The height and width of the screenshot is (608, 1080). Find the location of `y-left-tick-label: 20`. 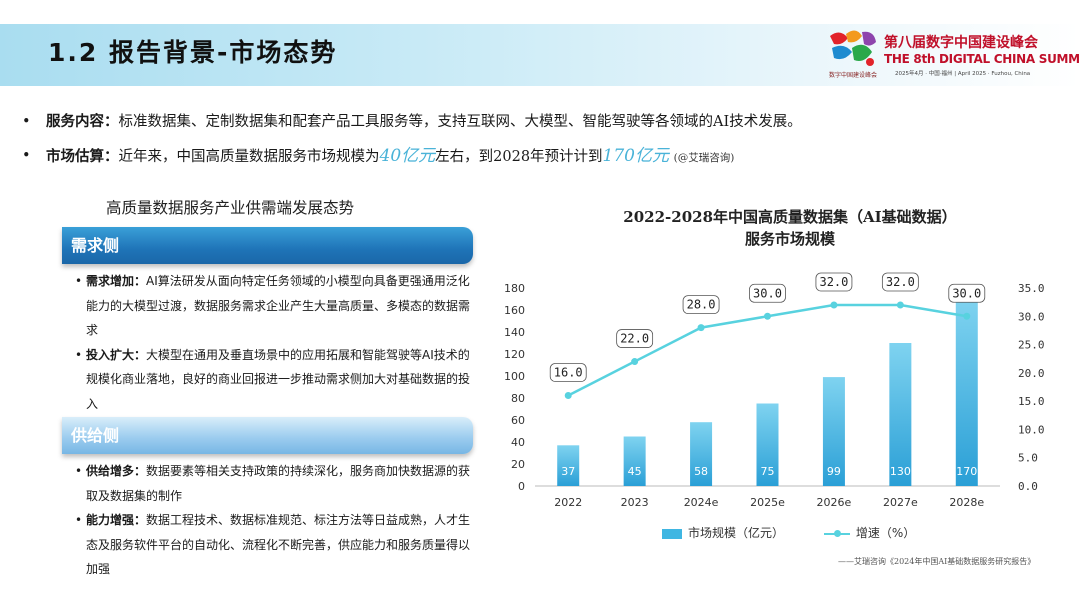

y-left-tick-label: 20 is located at coordinates (518, 464).